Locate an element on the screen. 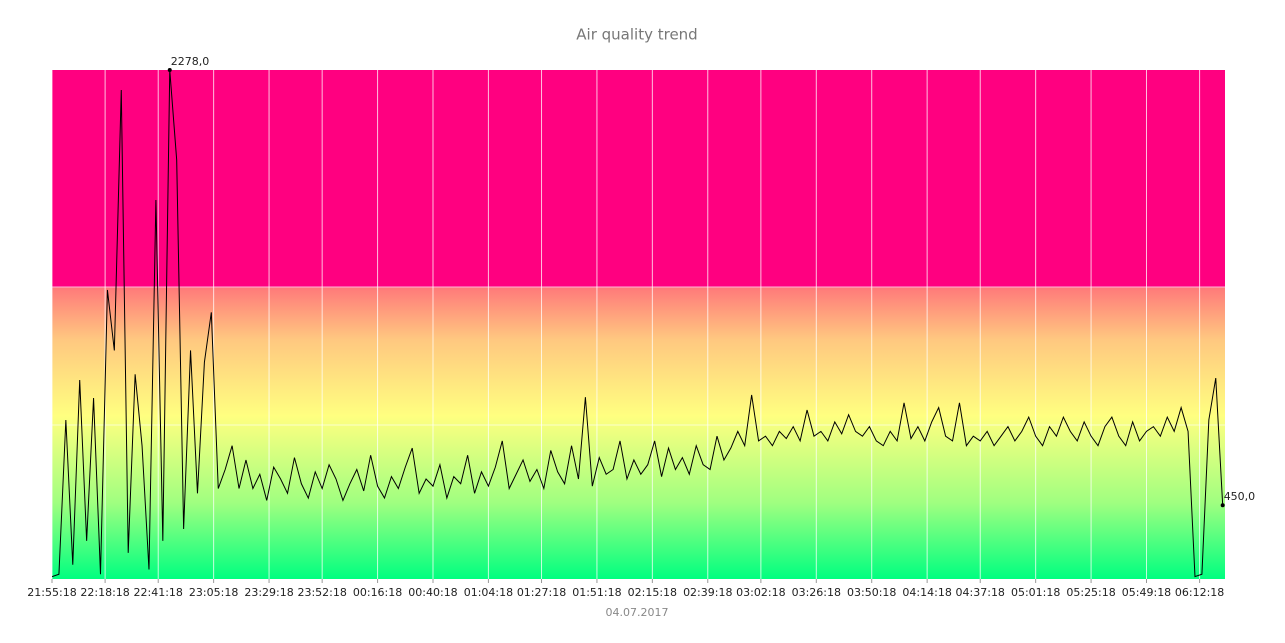 The image size is (1285, 643). x-tick-label: 23:52:18 is located at coordinates (321, 592).